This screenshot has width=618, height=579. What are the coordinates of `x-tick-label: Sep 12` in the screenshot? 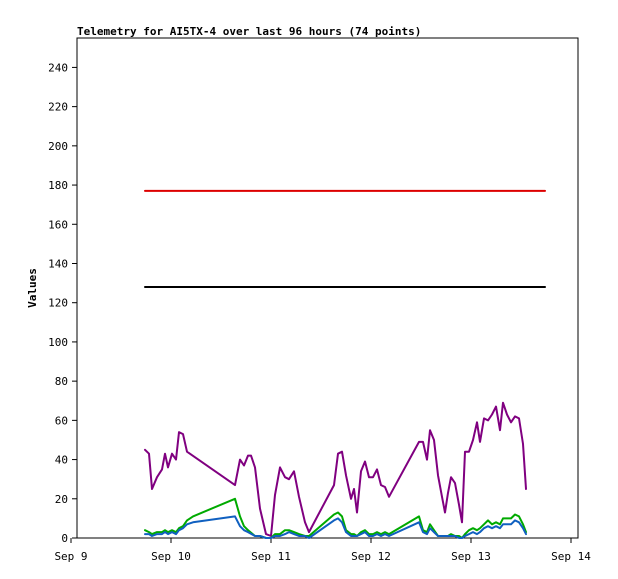 It's located at (371, 556).